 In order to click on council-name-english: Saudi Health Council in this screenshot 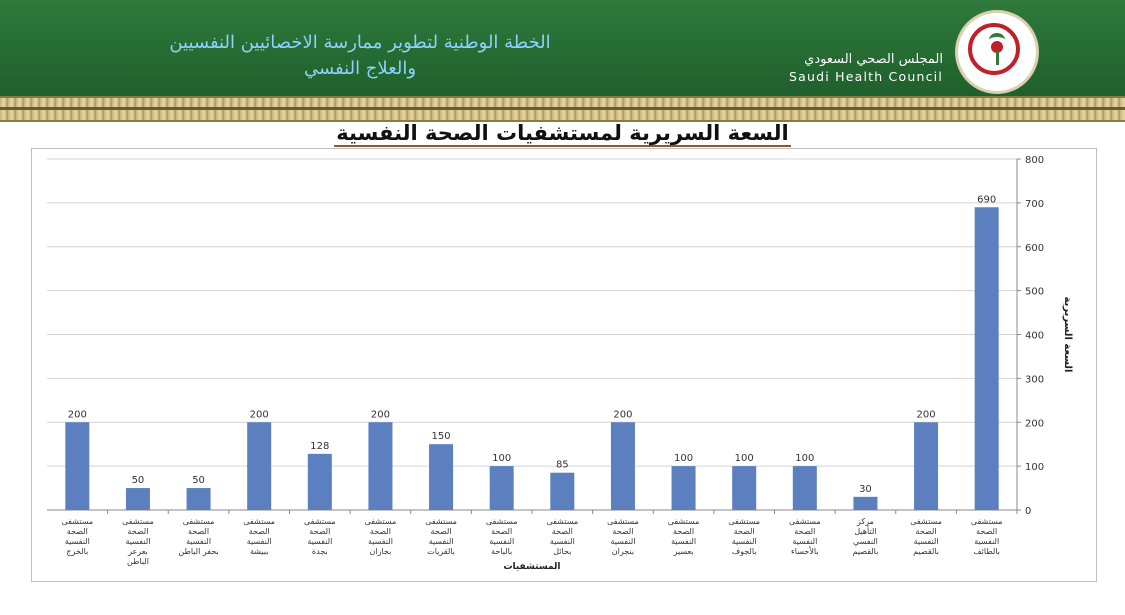, I will do `click(866, 76)`.